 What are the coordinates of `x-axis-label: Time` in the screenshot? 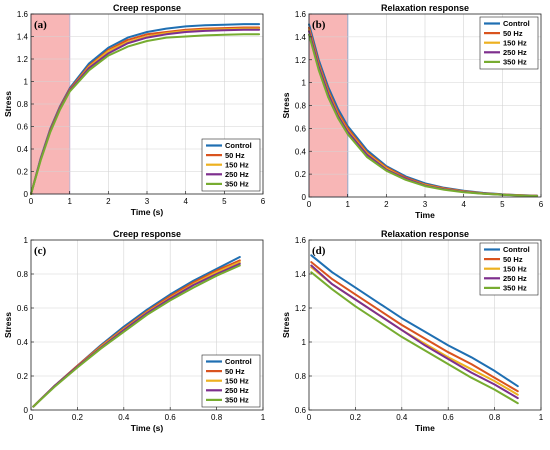 It's located at (425, 428).